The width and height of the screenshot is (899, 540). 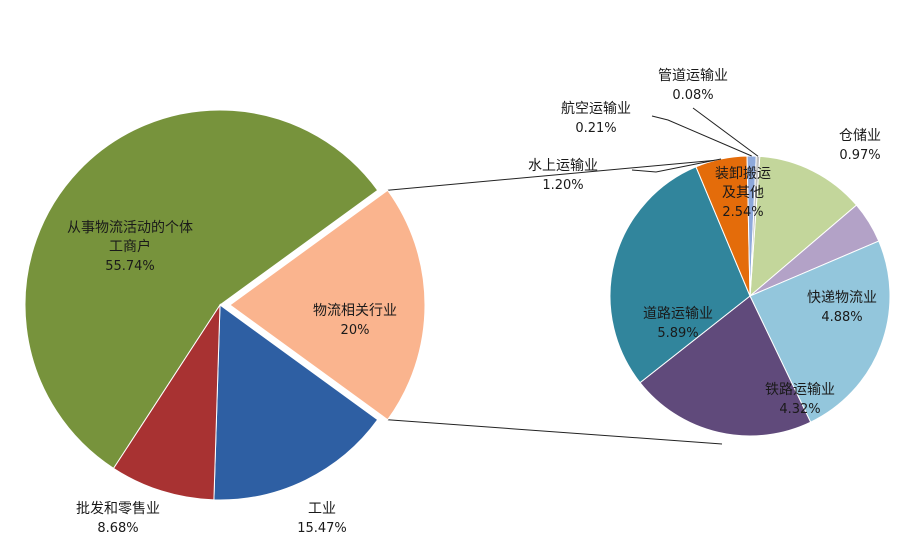 I want to click on connector-line-top, so click(x=564, y=174).